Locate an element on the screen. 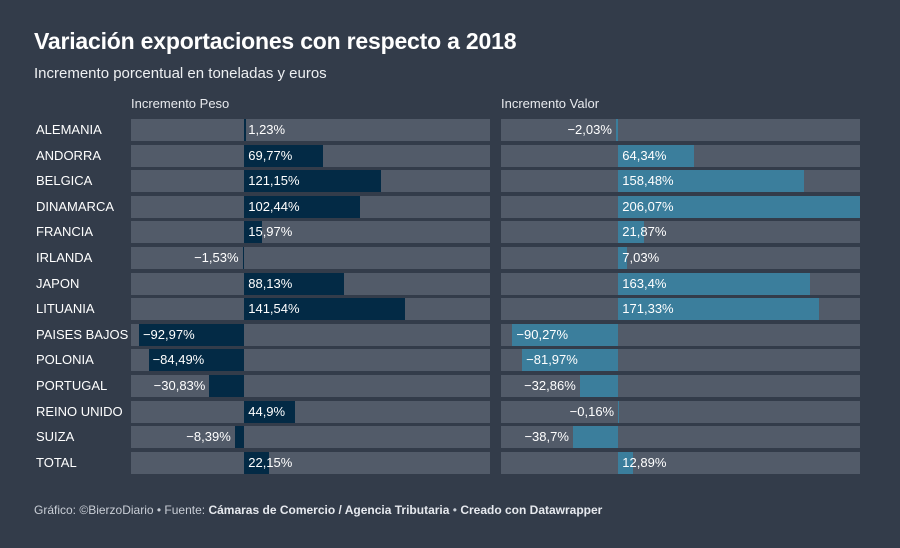 The width and height of the screenshot is (900, 548). value-label-peso: −30,83% is located at coordinates (179, 385).